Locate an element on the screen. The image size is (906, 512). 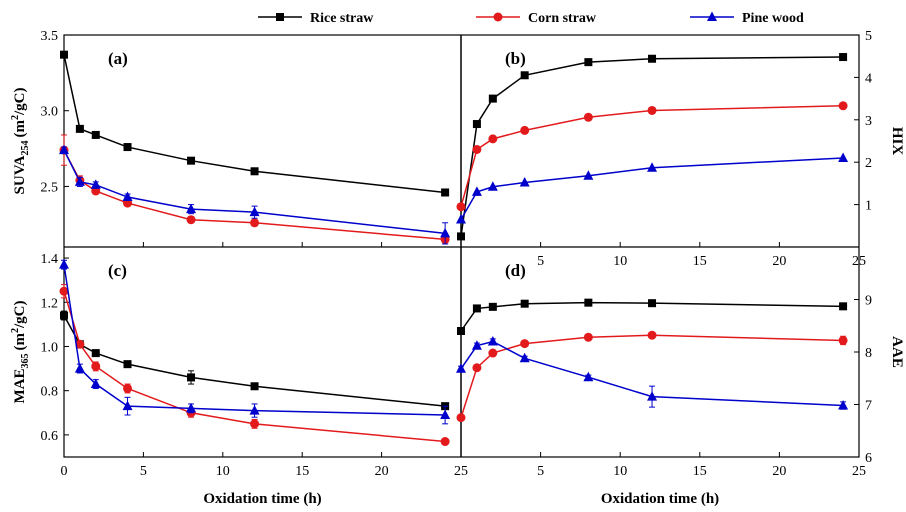
y-tick-label: 9 is located at coordinates (868, 301).